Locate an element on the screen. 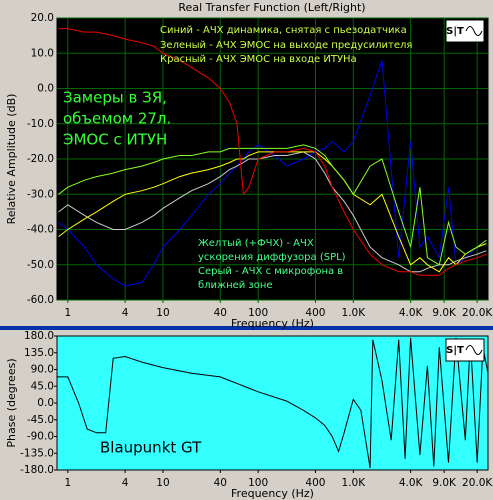 This screenshot has width=493, height=500. annotation: Замеры в ЗЯ, is located at coordinates (115, 98).